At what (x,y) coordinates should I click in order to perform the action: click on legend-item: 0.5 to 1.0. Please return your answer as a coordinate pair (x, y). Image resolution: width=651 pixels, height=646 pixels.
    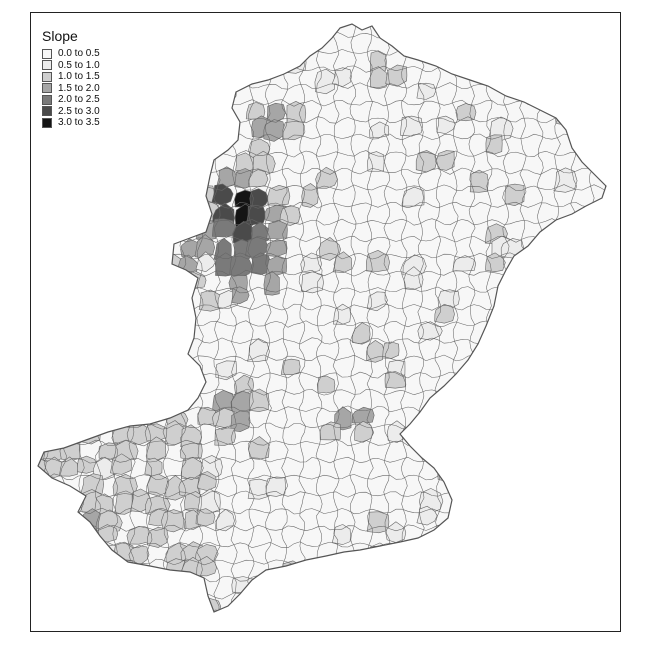
    Looking at the image, I should click on (71, 66).